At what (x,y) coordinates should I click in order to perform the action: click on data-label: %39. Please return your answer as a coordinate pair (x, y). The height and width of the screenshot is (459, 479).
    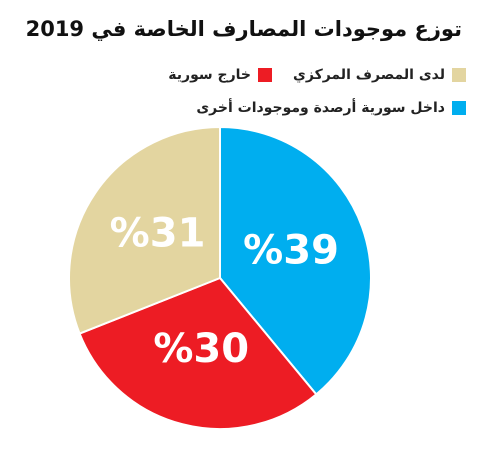
    Looking at the image, I should click on (291, 250).